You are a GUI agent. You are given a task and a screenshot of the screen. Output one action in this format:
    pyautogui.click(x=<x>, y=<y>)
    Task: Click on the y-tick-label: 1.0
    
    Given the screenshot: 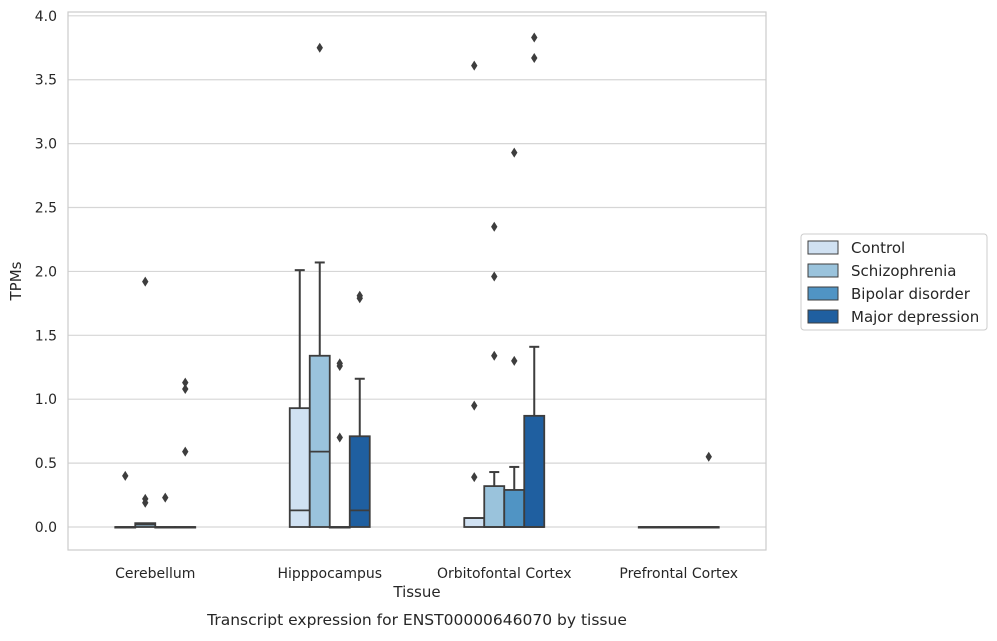 What is the action you would take?
    pyautogui.click(x=46, y=400)
    